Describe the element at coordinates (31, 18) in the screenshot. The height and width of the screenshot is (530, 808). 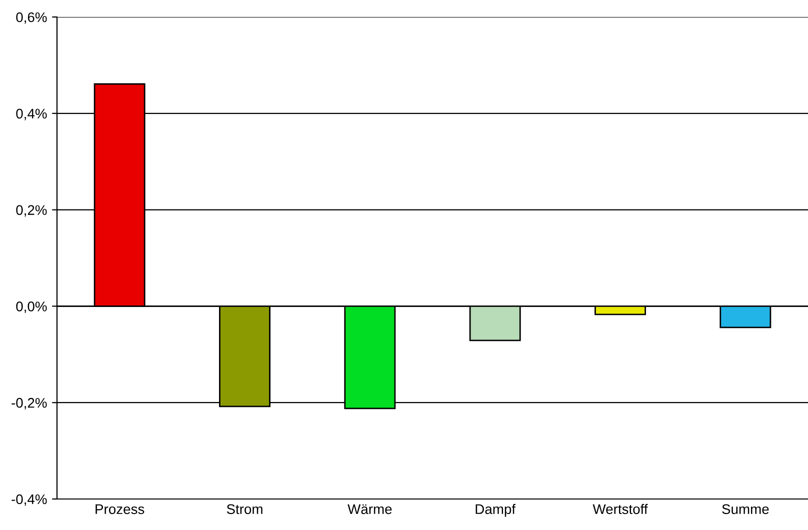
I see `y-tick-label: 0,6%` at that location.